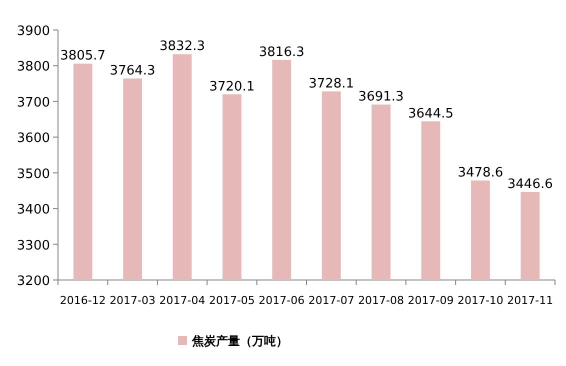  What do you see at coordinates (431, 300) in the screenshot?
I see `x-tick-label: 2017-09` at bounding box center [431, 300].